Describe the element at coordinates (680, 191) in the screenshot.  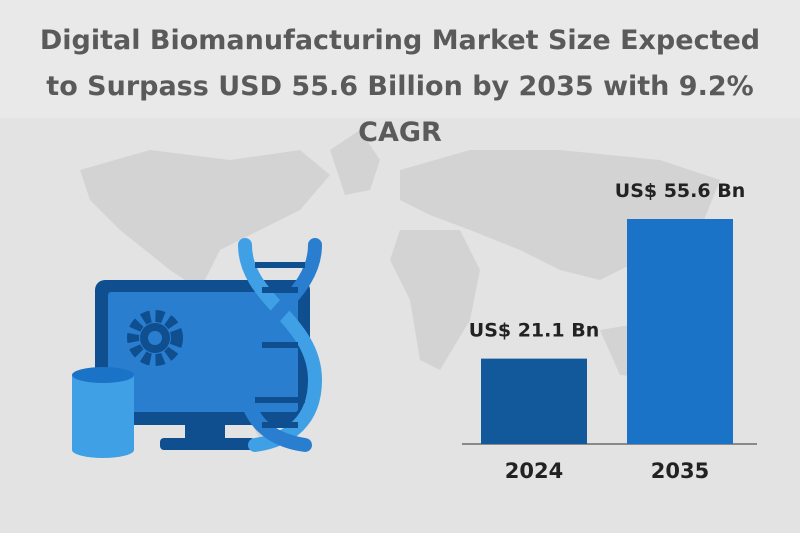
I see `value-label: US$ 55.6 Bn` at that location.